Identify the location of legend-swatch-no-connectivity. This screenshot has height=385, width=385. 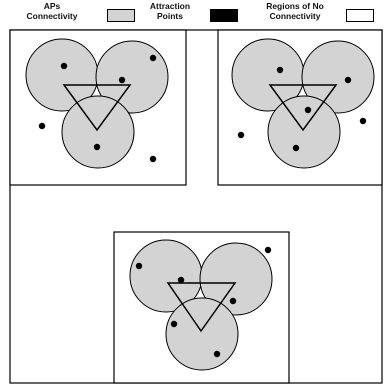
(360, 15).